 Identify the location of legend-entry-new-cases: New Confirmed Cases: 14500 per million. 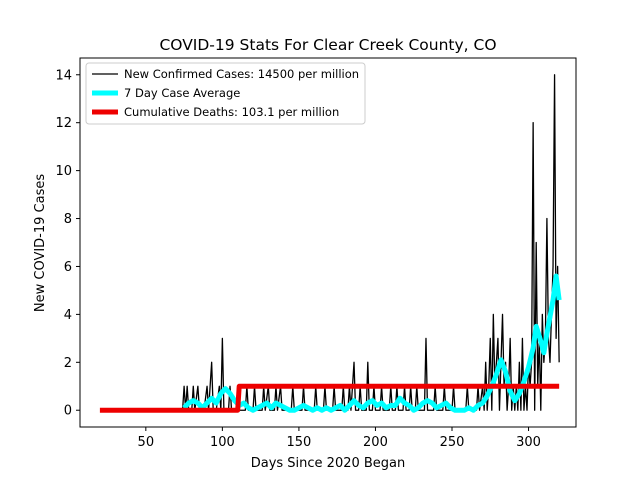
(225, 74).